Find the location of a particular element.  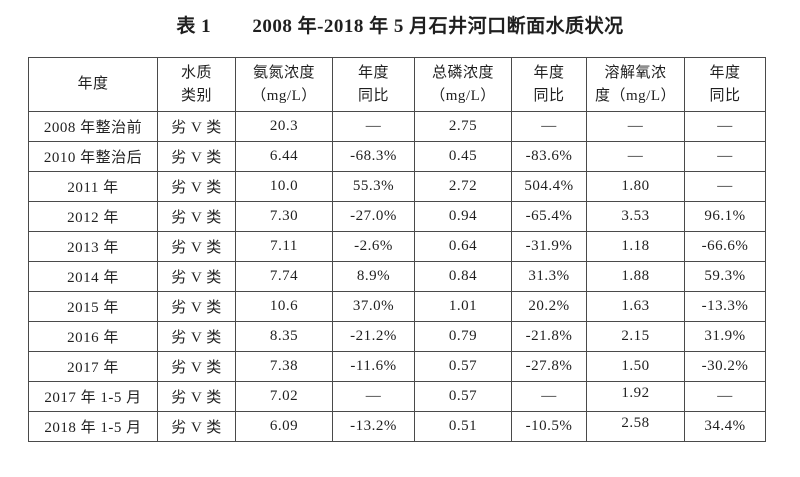

table-cell: -13.2% is located at coordinates (373, 426).